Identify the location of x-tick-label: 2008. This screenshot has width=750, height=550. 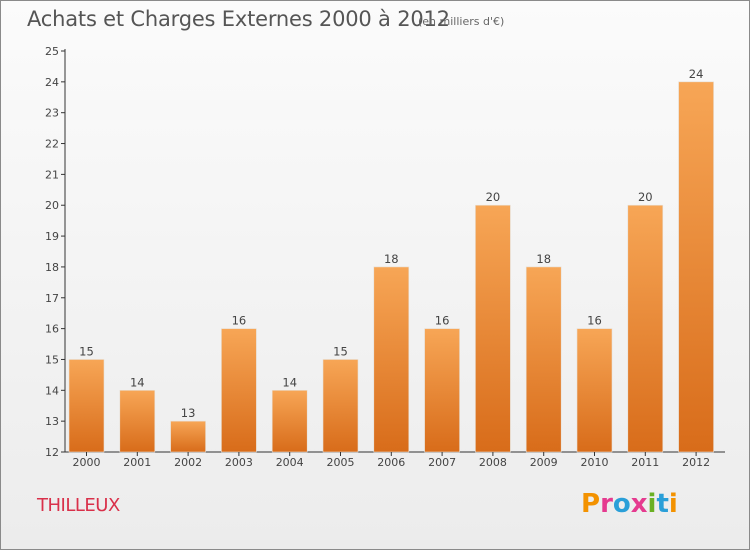
(493, 462).